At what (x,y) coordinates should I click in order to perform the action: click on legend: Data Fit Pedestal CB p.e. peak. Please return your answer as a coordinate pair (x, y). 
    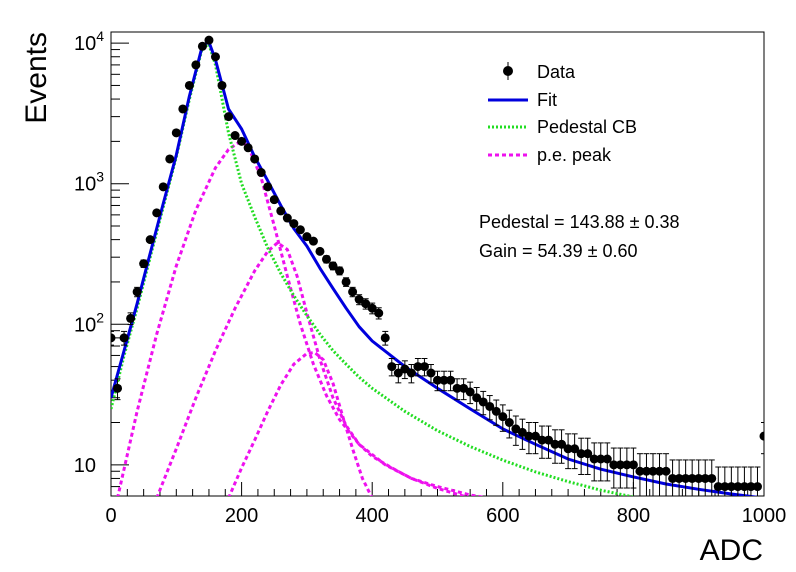
    Looking at the image, I should click on (562, 113).